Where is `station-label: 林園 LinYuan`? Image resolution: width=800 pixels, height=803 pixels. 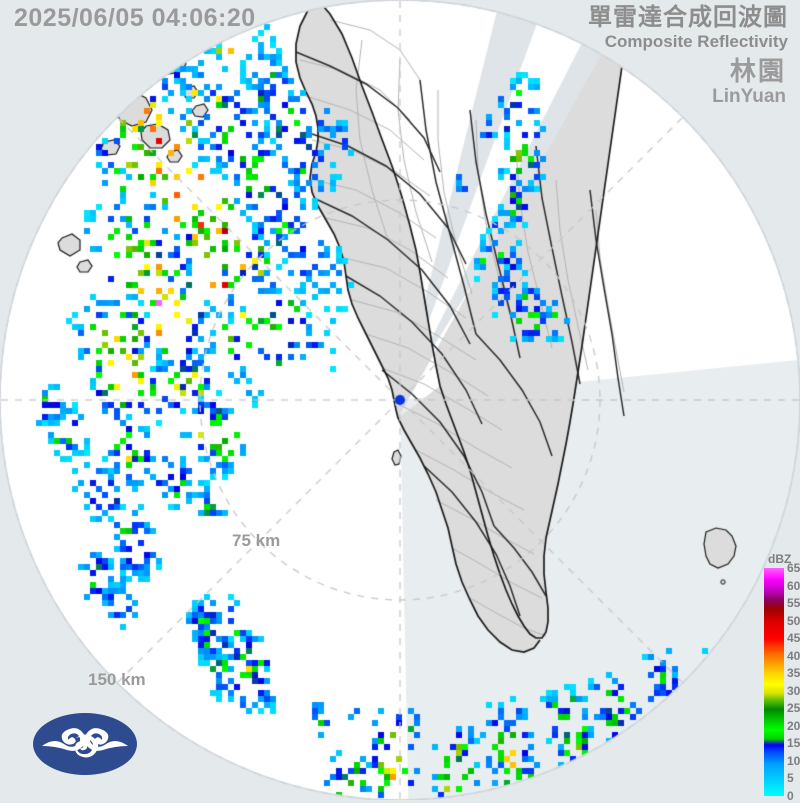 station-label: 林園 LinYuan is located at coordinates (749, 82).